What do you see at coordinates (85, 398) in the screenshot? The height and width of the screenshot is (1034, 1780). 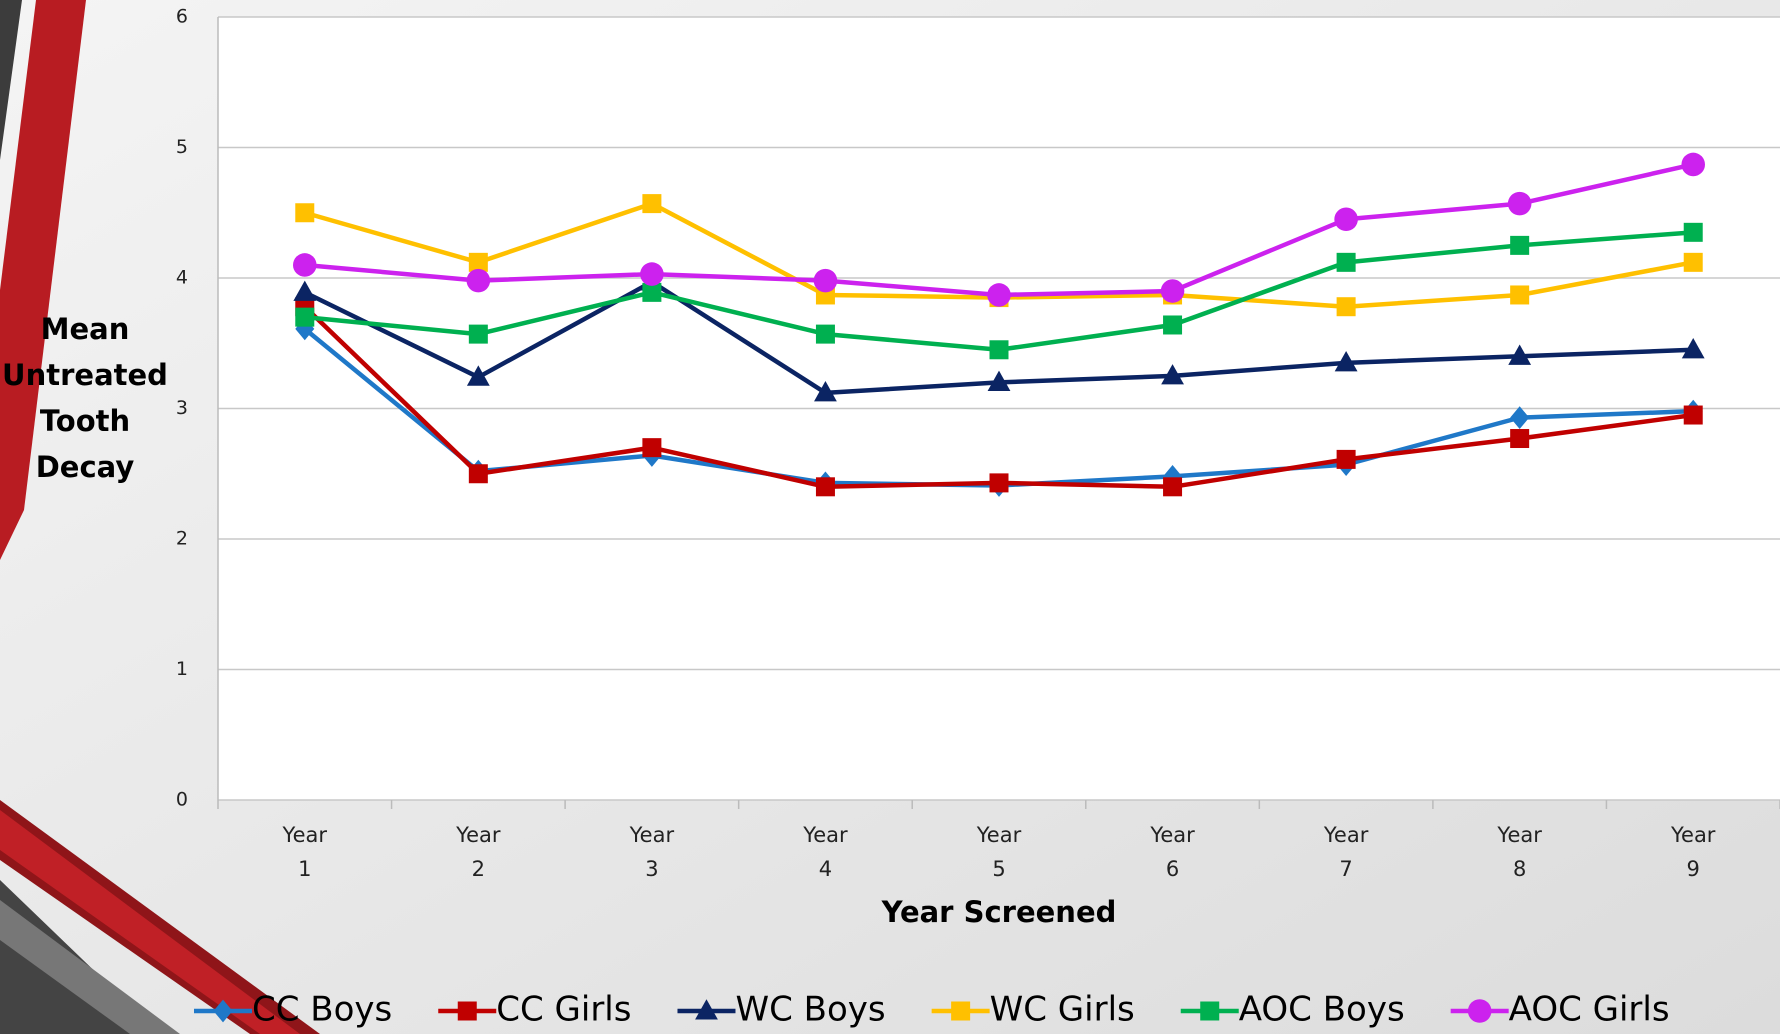 I see `y-axis-title: Mean Untreated Tooth Decay` at bounding box center [85, 398].